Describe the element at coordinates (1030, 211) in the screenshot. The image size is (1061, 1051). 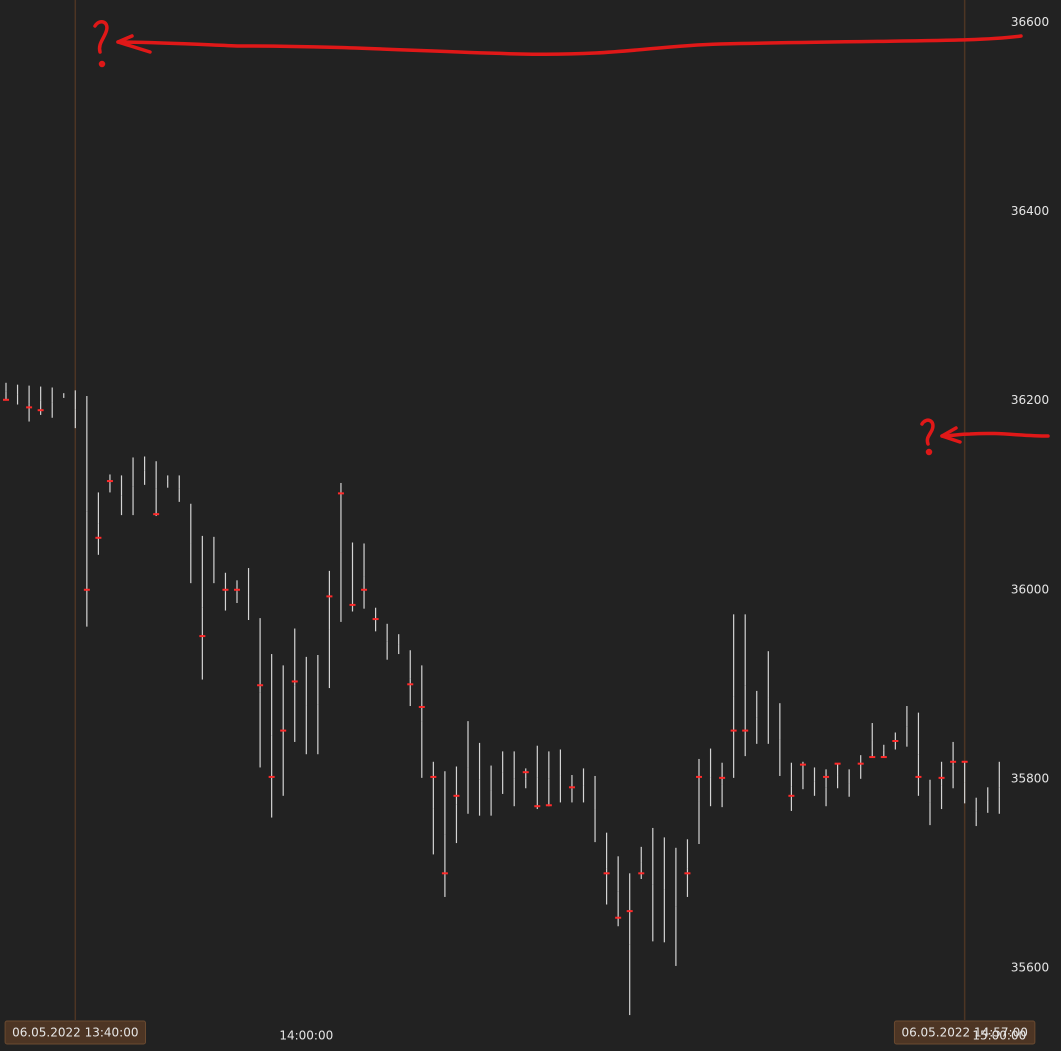
I see `y-tick-label: 36400` at that location.